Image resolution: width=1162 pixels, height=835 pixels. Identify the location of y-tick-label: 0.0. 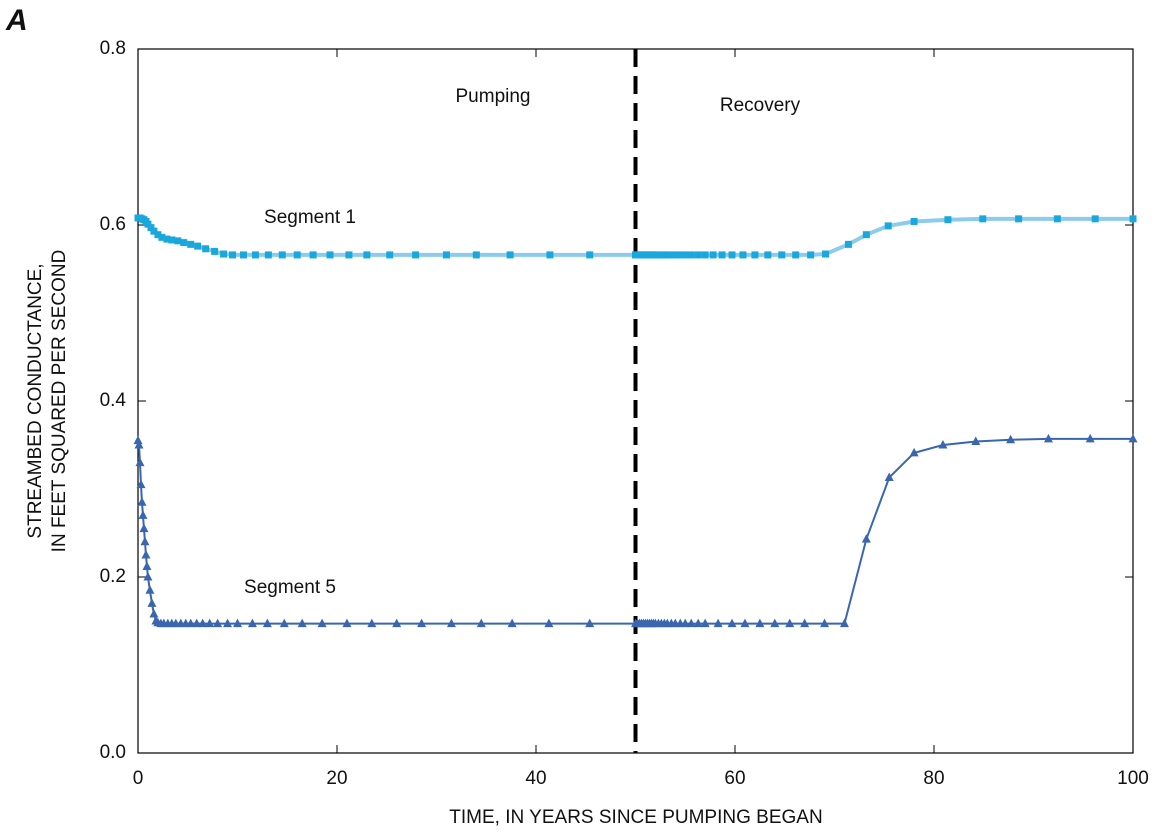
(113, 752).